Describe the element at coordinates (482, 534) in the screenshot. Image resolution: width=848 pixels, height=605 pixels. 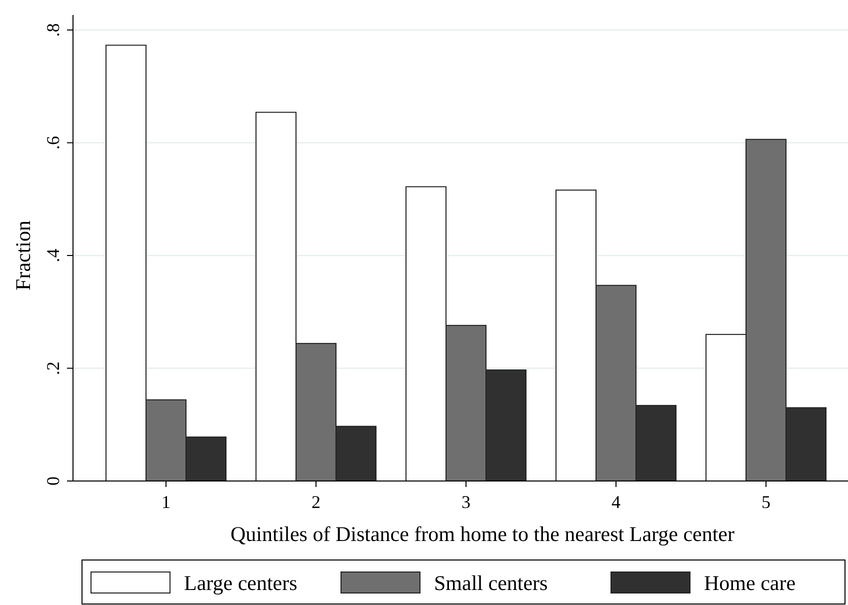
I see `x-axis-title: Quintiles of Distance from home to the nearest Large center` at that location.